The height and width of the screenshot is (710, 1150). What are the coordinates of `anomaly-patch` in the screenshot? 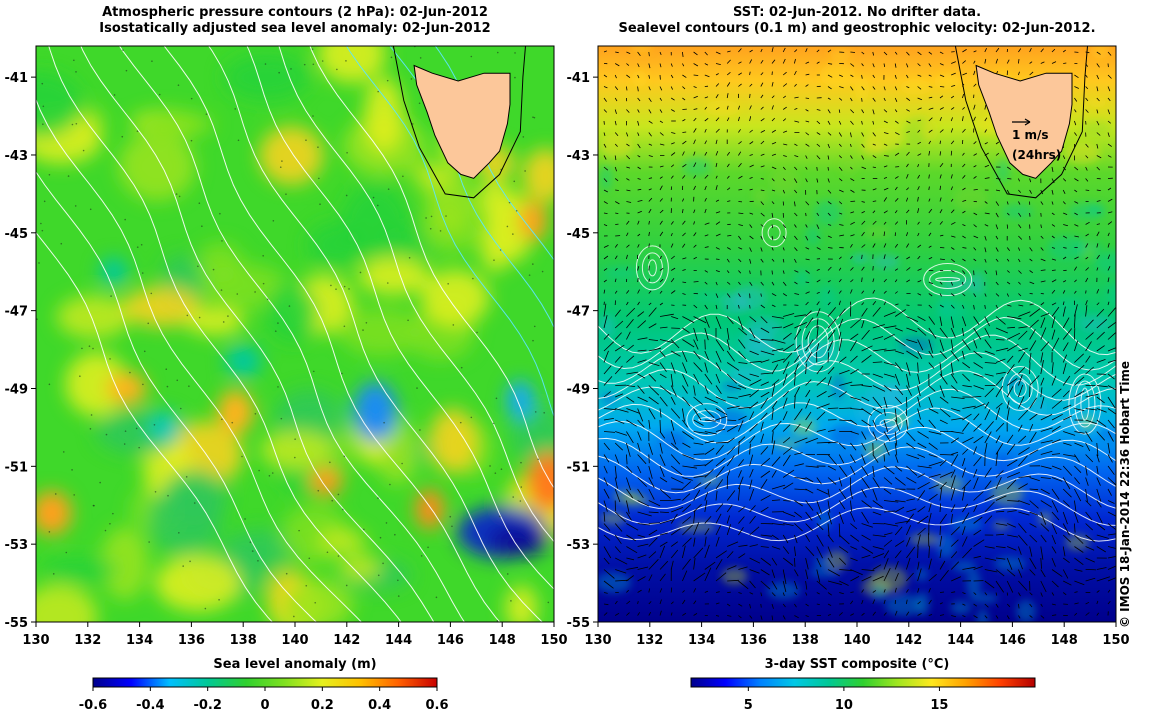 It's located at (494, 202).